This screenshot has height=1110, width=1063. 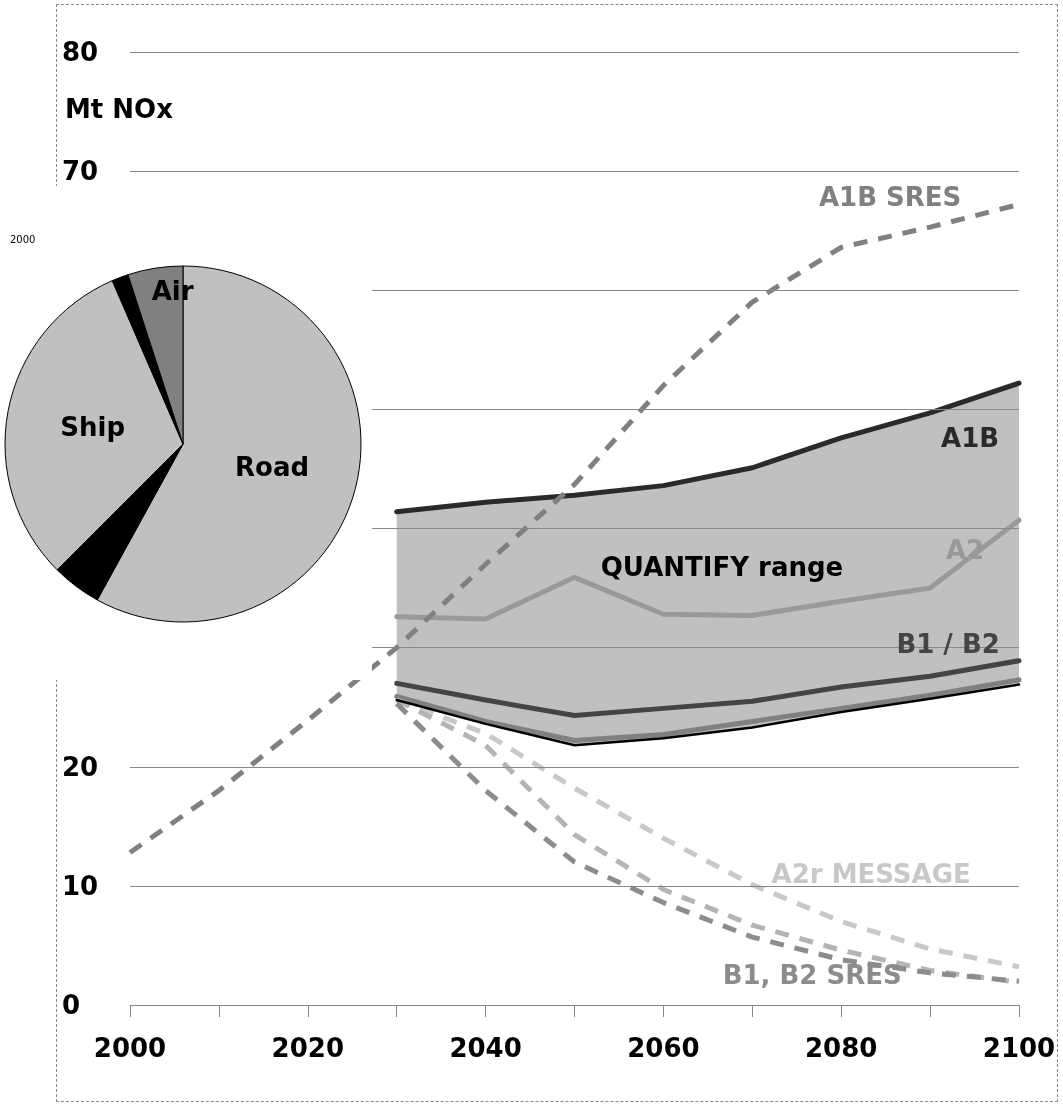 I want to click on y-tick-label: 80, so click(x=80, y=52).